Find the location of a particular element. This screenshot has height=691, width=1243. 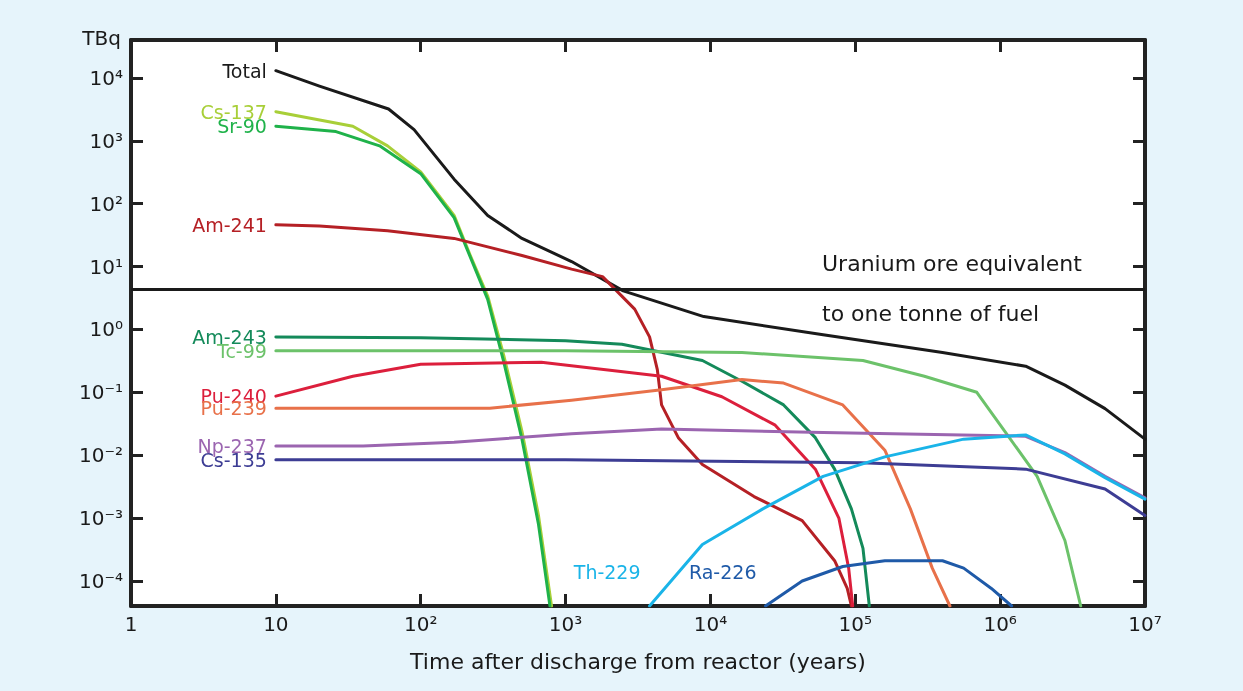

y-tick-label: 10⁻² is located at coordinates (100, 455).